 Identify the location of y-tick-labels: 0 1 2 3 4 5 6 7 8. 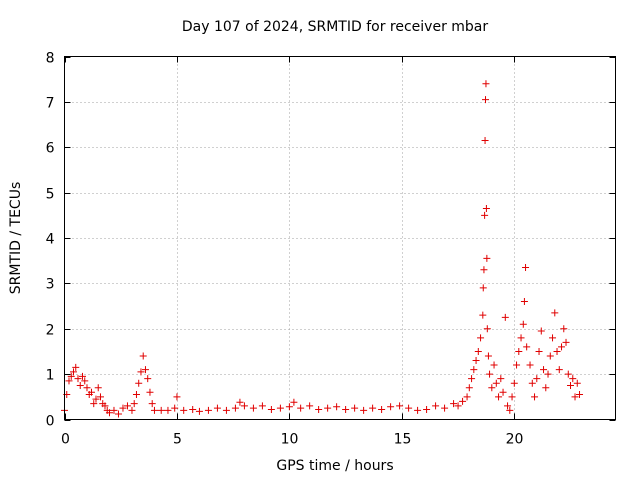
(50, 240).